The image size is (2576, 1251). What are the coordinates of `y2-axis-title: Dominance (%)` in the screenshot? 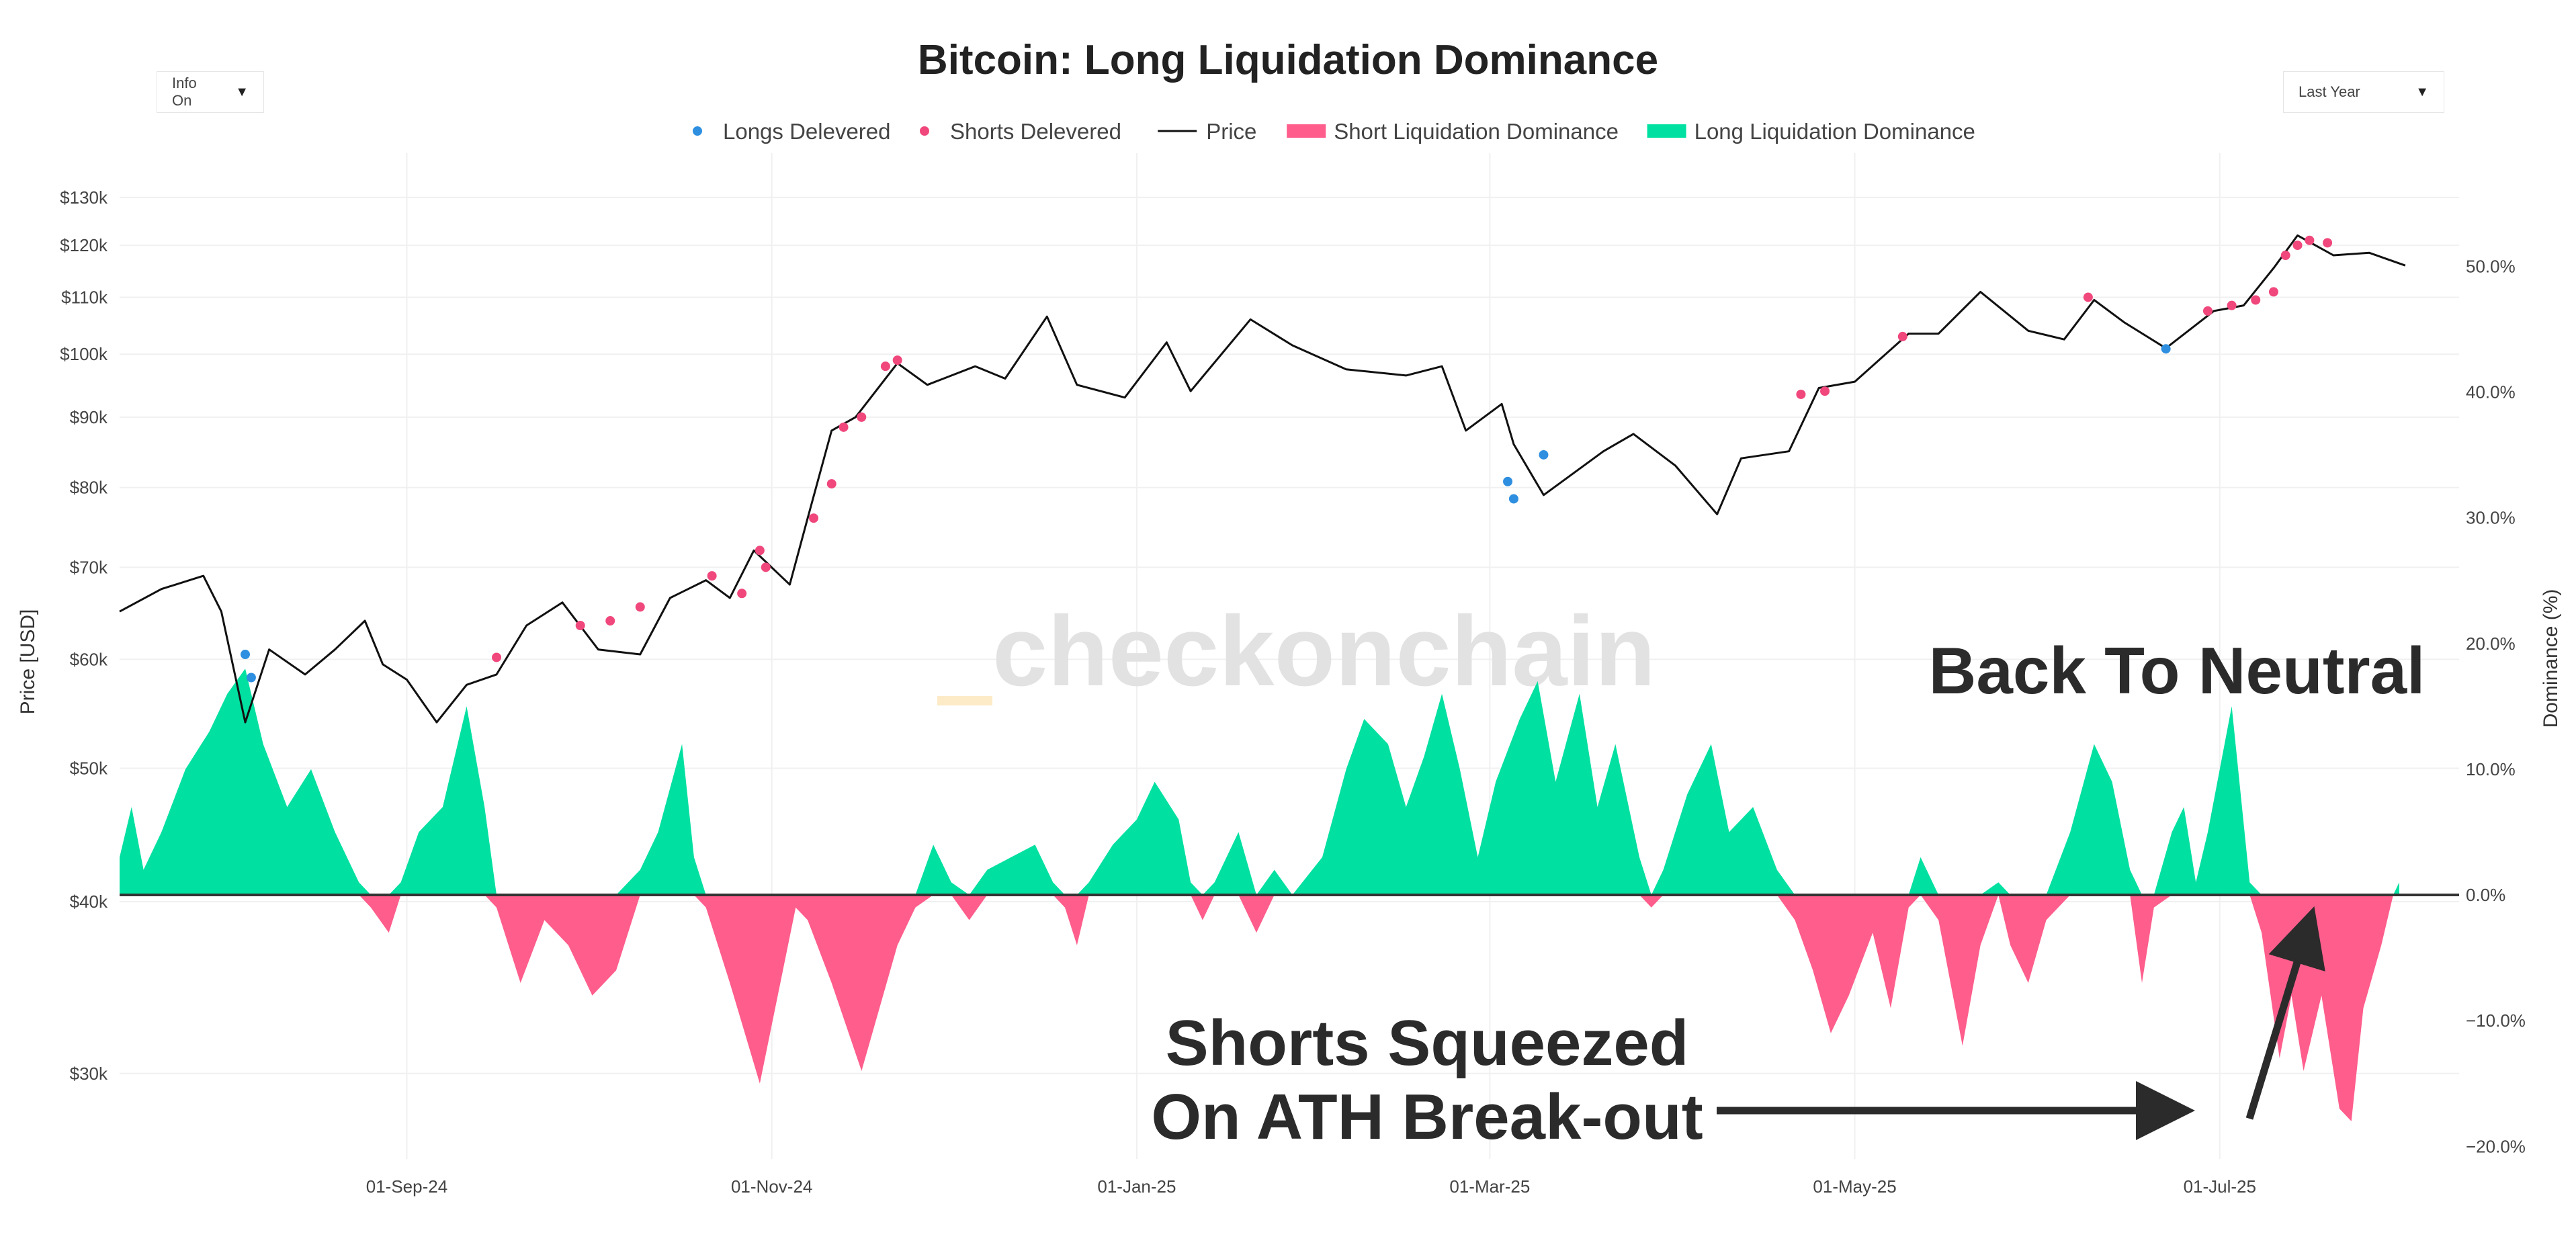 It's located at (2551, 658).